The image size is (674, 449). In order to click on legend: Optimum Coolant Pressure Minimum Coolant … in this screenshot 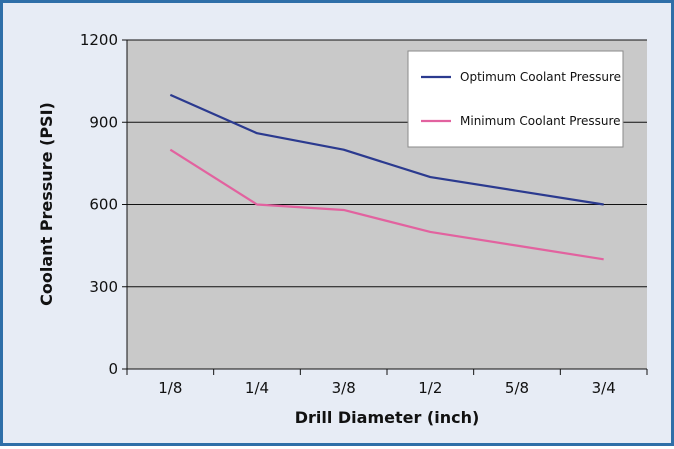, I will do `click(515, 99)`.